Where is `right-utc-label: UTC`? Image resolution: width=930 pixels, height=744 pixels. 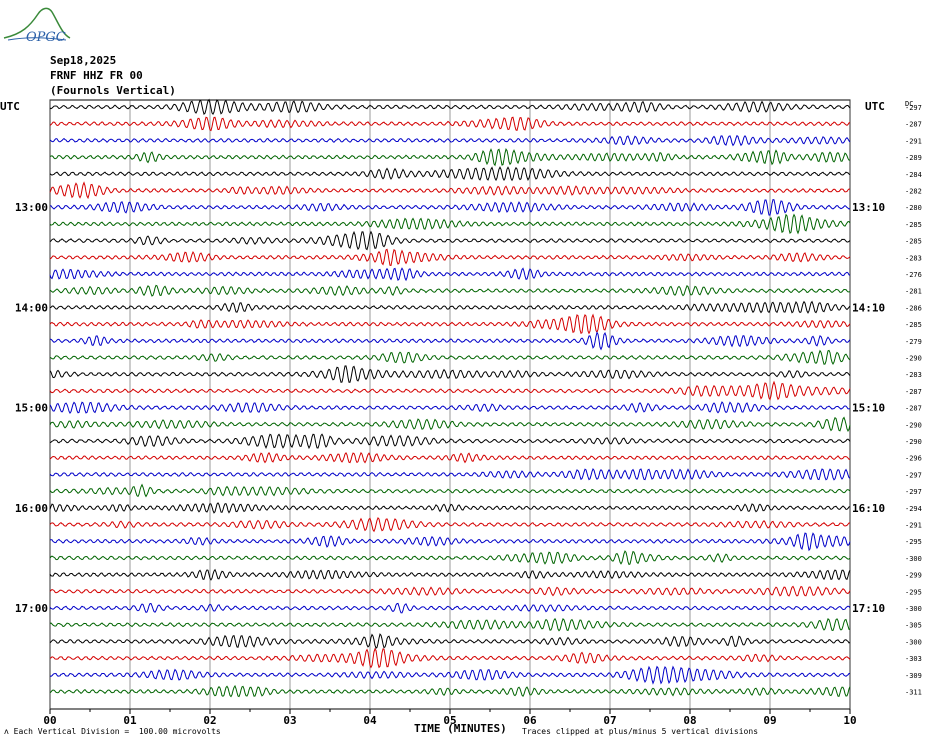
right-utc-label: UTC is located at coordinates (875, 106).